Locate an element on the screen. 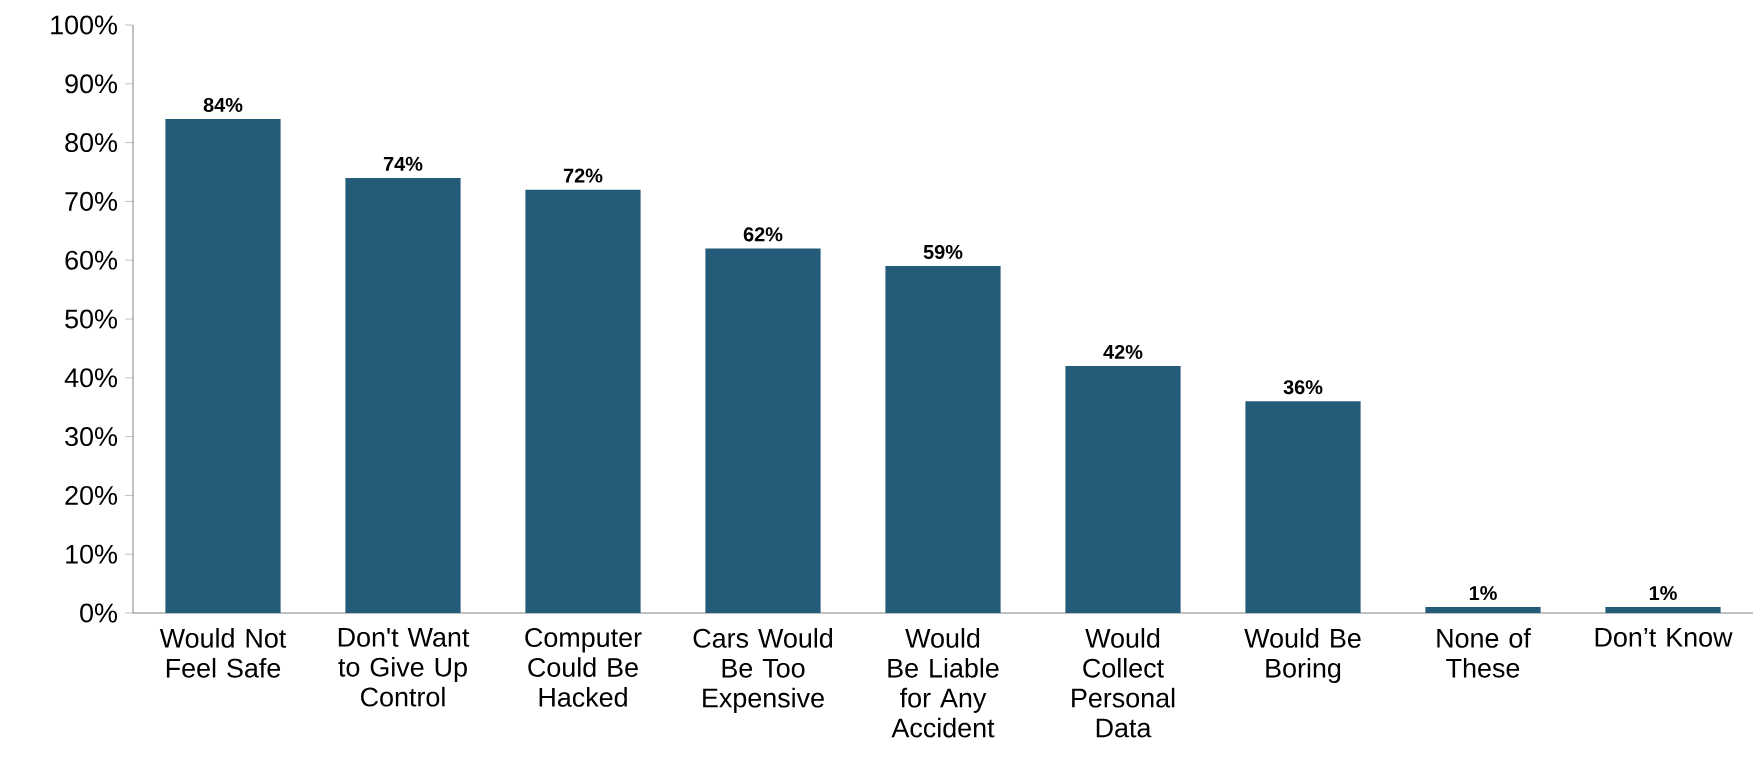 The image size is (1764, 763). y-tick-label: 10% is located at coordinates (91, 554).